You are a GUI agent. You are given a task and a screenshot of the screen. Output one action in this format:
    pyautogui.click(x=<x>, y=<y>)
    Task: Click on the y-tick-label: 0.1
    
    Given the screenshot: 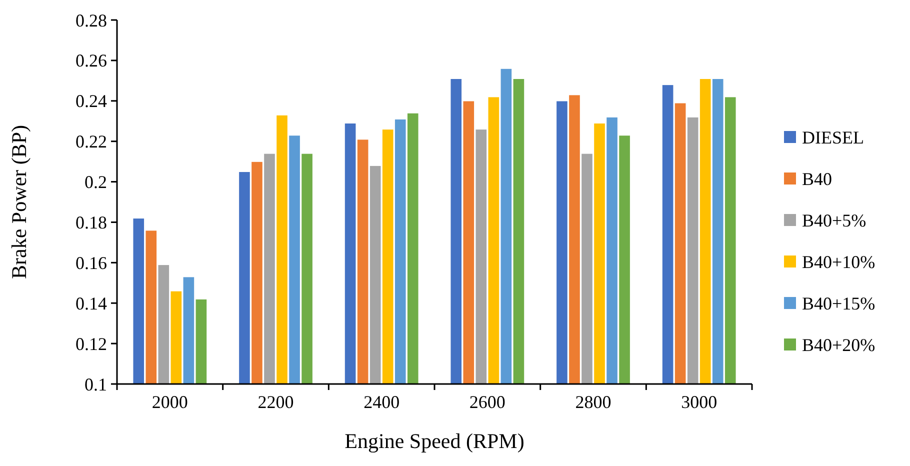 What is the action you would take?
    pyautogui.click(x=95, y=384)
    